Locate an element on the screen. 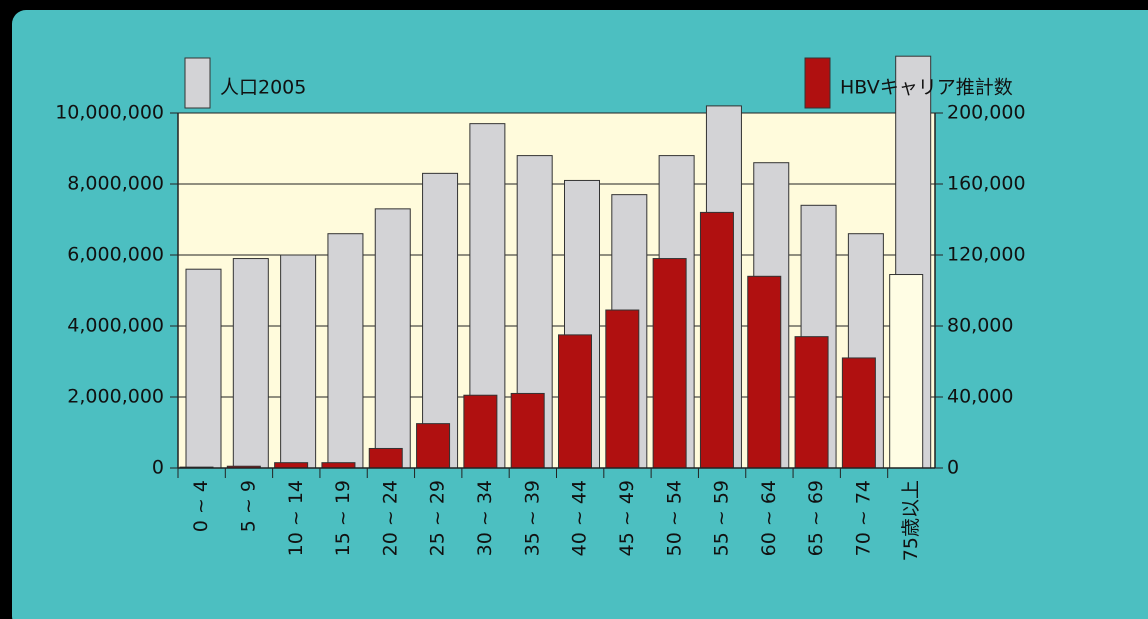  y2-tick-label: 80,000 is located at coordinates (980, 326).